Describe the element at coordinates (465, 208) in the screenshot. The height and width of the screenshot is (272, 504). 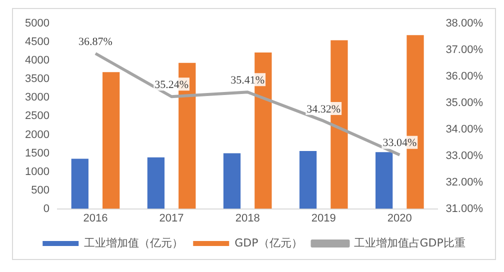
I see `y2-tick-label: 31.00%` at that location.